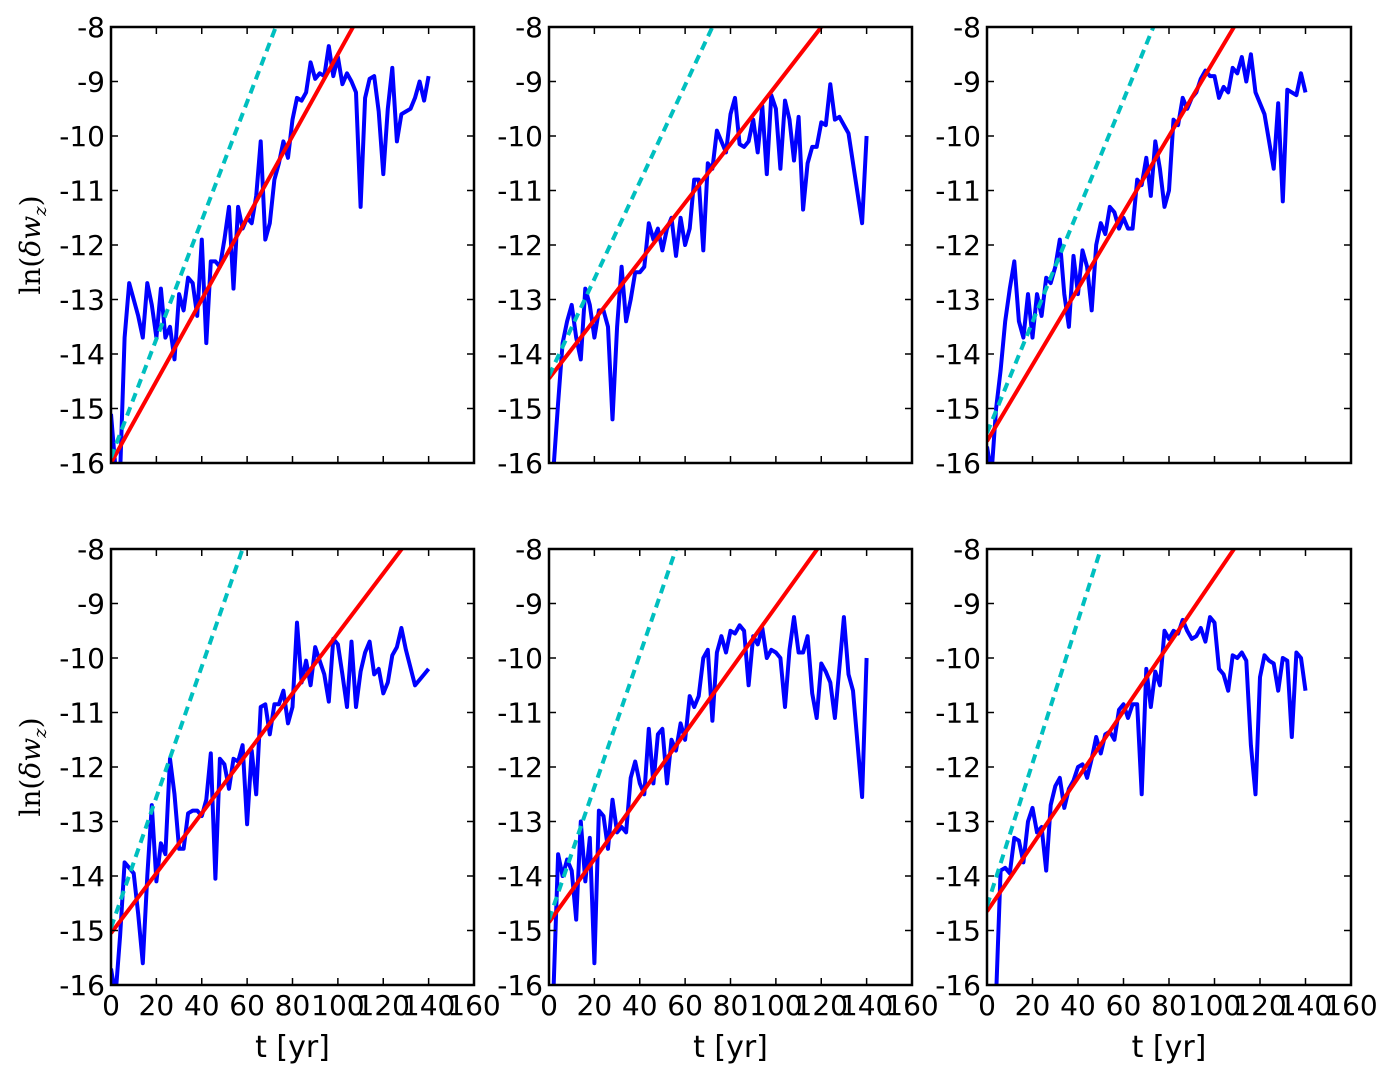  I want to click on subplot-3: -16 -15 -14 -13 -12 -11 -10 -9 -8, so click(1144, 245).